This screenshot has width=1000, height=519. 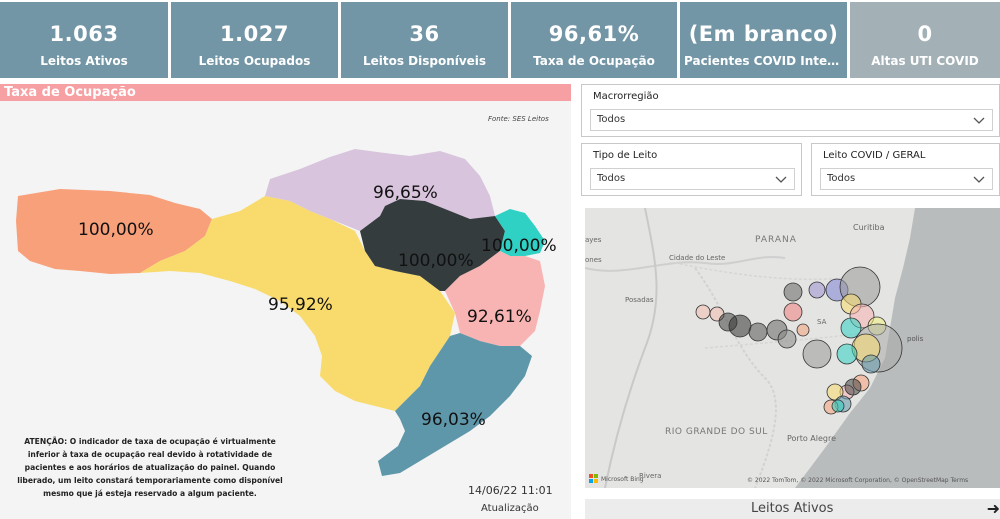 What do you see at coordinates (495, 298) in the screenshot?
I see `region-pink` at bounding box center [495, 298].